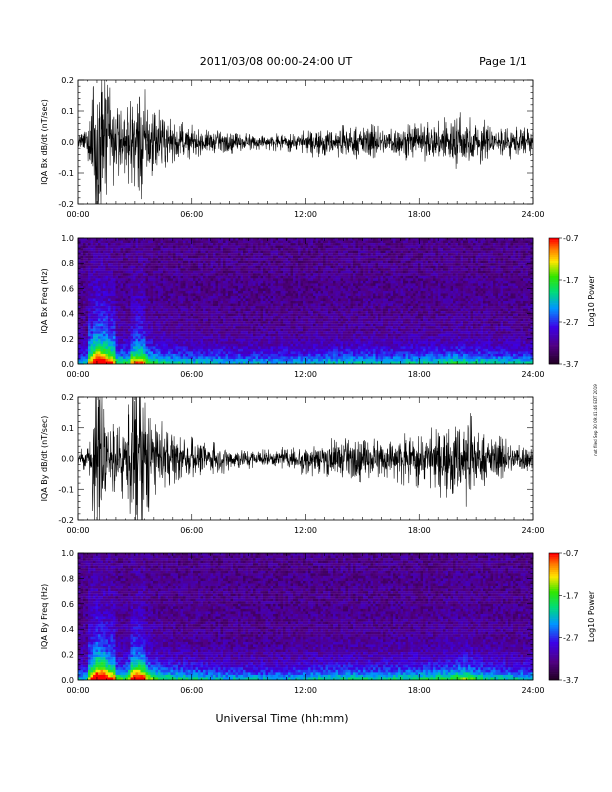  Describe the element at coordinates (571, 595) in the screenshot. I see `colorbar-tick-label: -1.7` at that location.